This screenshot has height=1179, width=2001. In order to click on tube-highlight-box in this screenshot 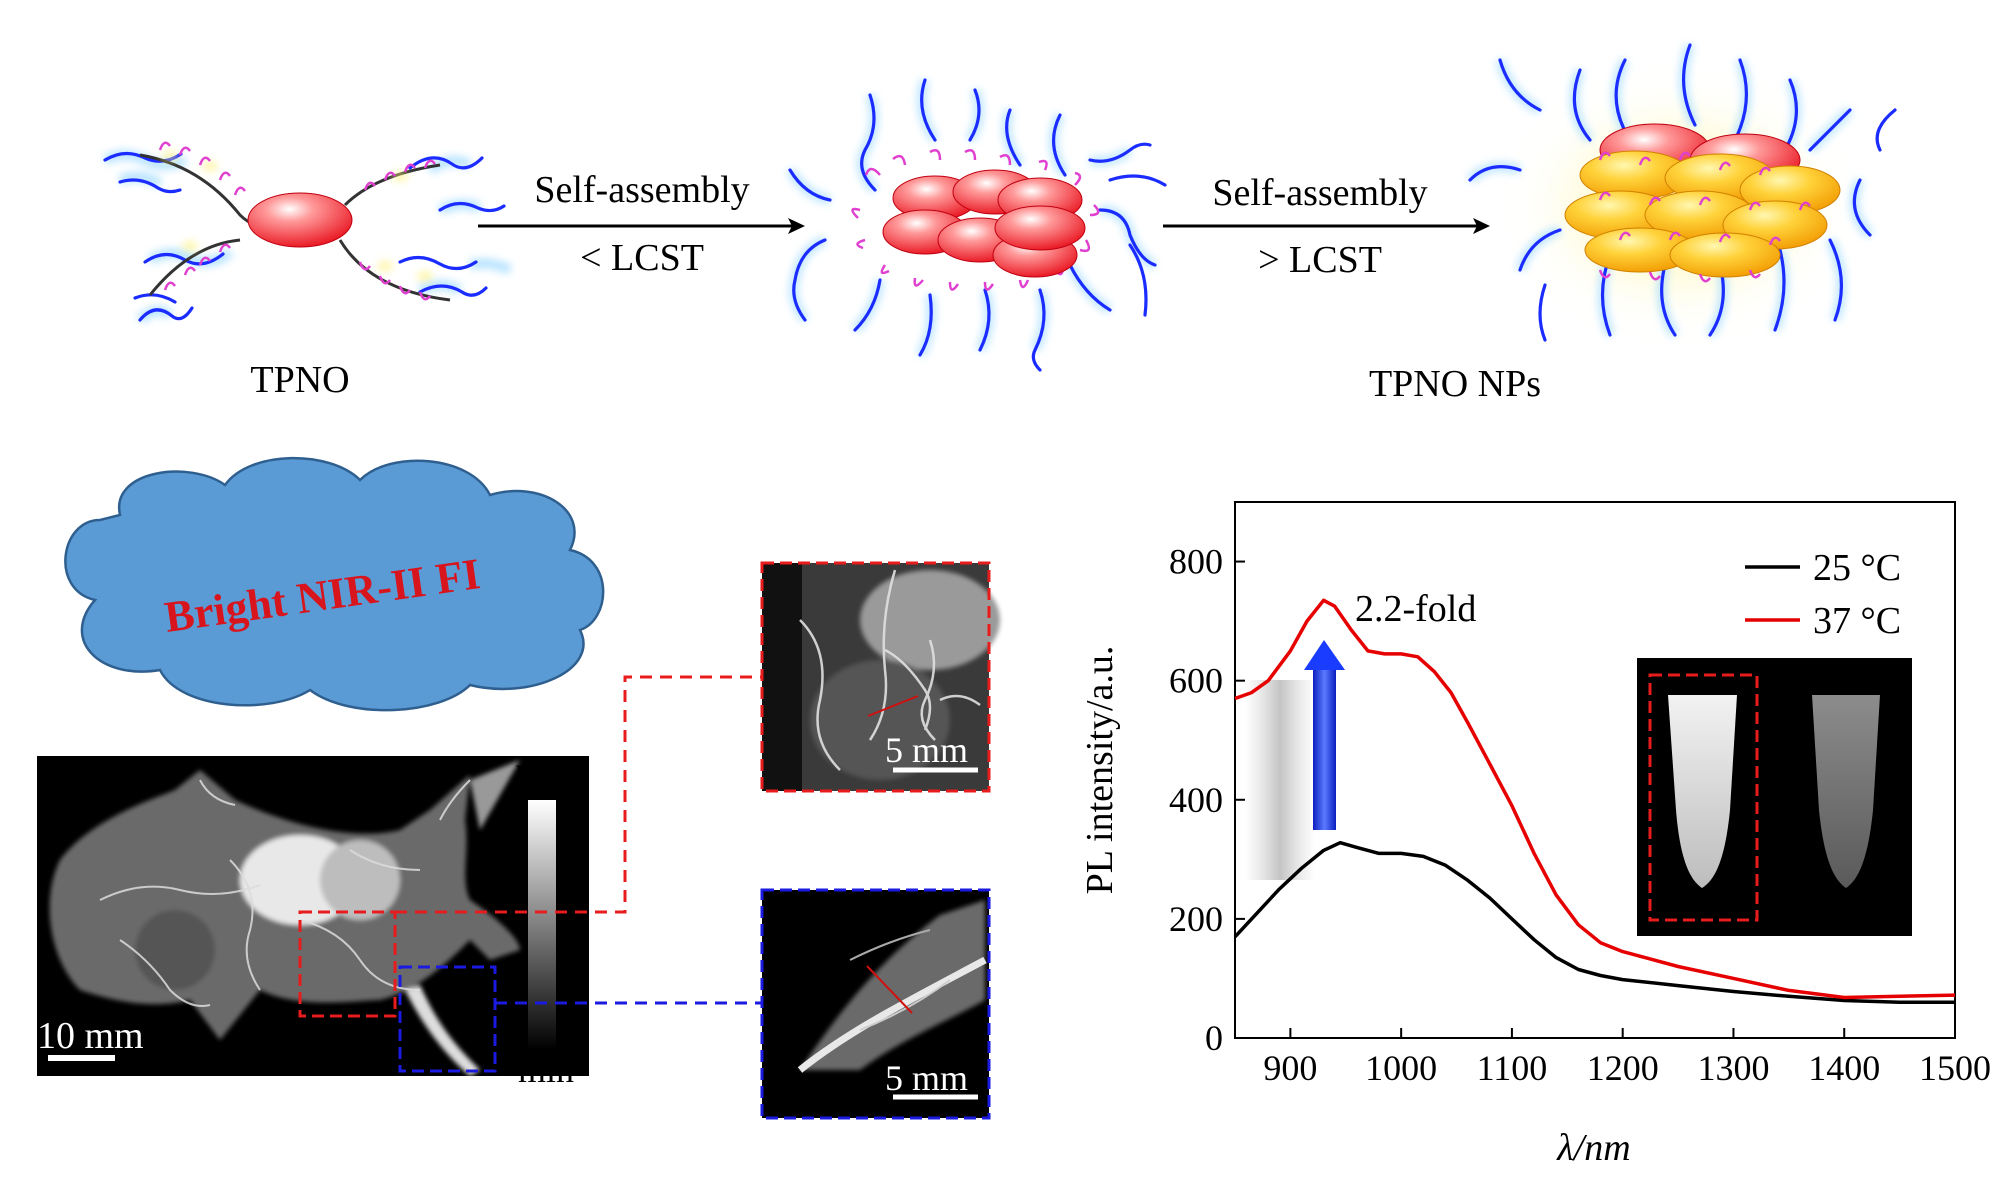, I will do `click(1703, 797)`.